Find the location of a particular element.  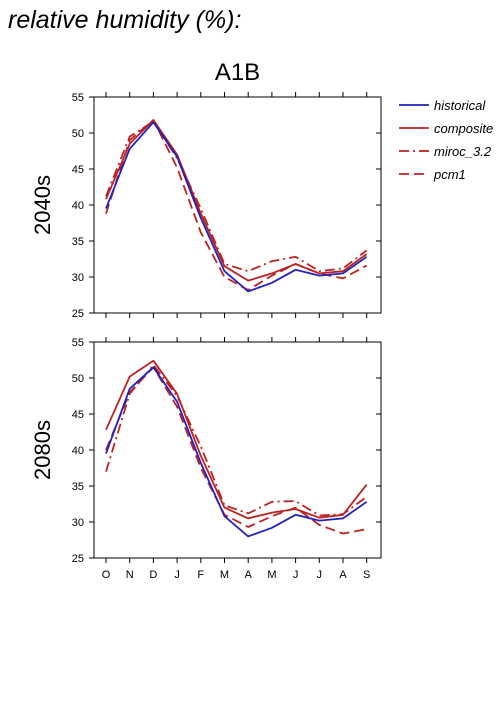

legend-label: historical is located at coordinates (460, 105).